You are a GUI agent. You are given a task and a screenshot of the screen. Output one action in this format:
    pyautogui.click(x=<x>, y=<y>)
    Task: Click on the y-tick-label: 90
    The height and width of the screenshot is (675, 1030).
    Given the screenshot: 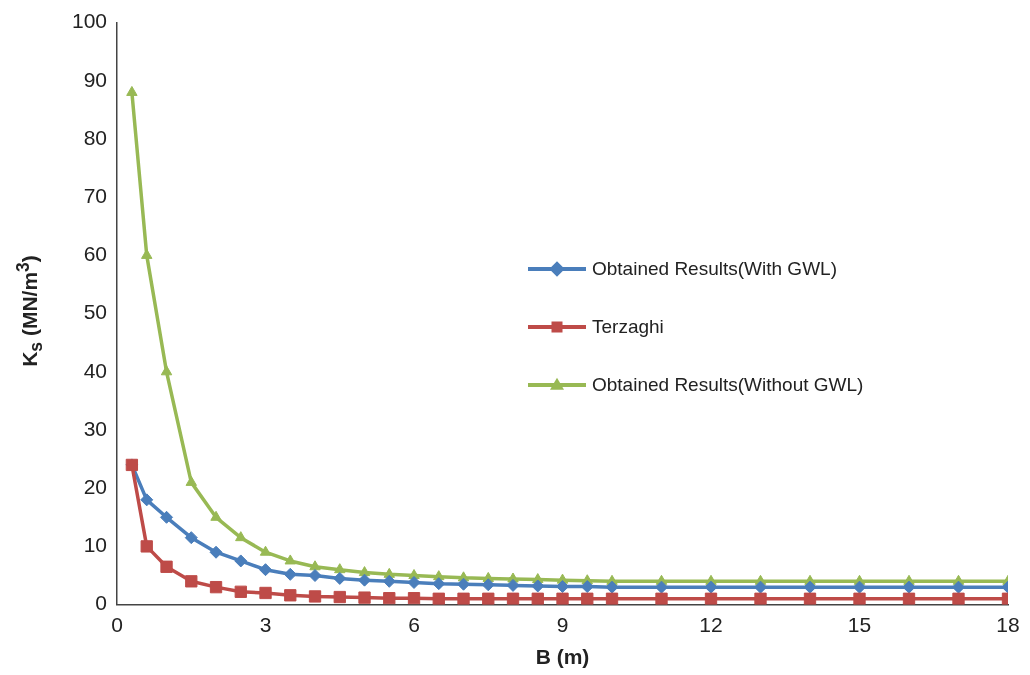 What is the action you would take?
    pyautogui.click(x=95, y=79)
    